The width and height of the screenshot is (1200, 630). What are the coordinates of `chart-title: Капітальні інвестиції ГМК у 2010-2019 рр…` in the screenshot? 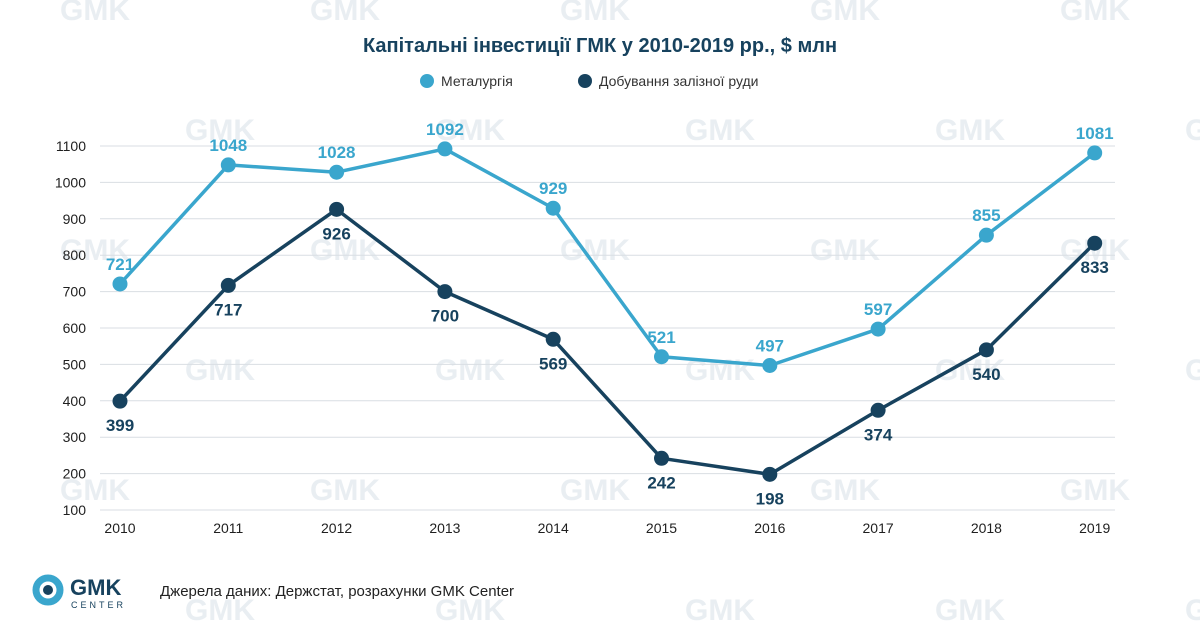 It's located at (600, 46).